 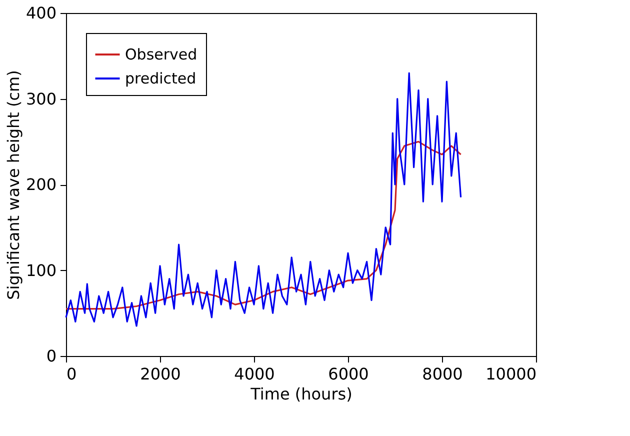 What do you see at coordinates (71, 374) in the screenshot?
I see `x-tick-label: 0` at bounding box center [71, 374].